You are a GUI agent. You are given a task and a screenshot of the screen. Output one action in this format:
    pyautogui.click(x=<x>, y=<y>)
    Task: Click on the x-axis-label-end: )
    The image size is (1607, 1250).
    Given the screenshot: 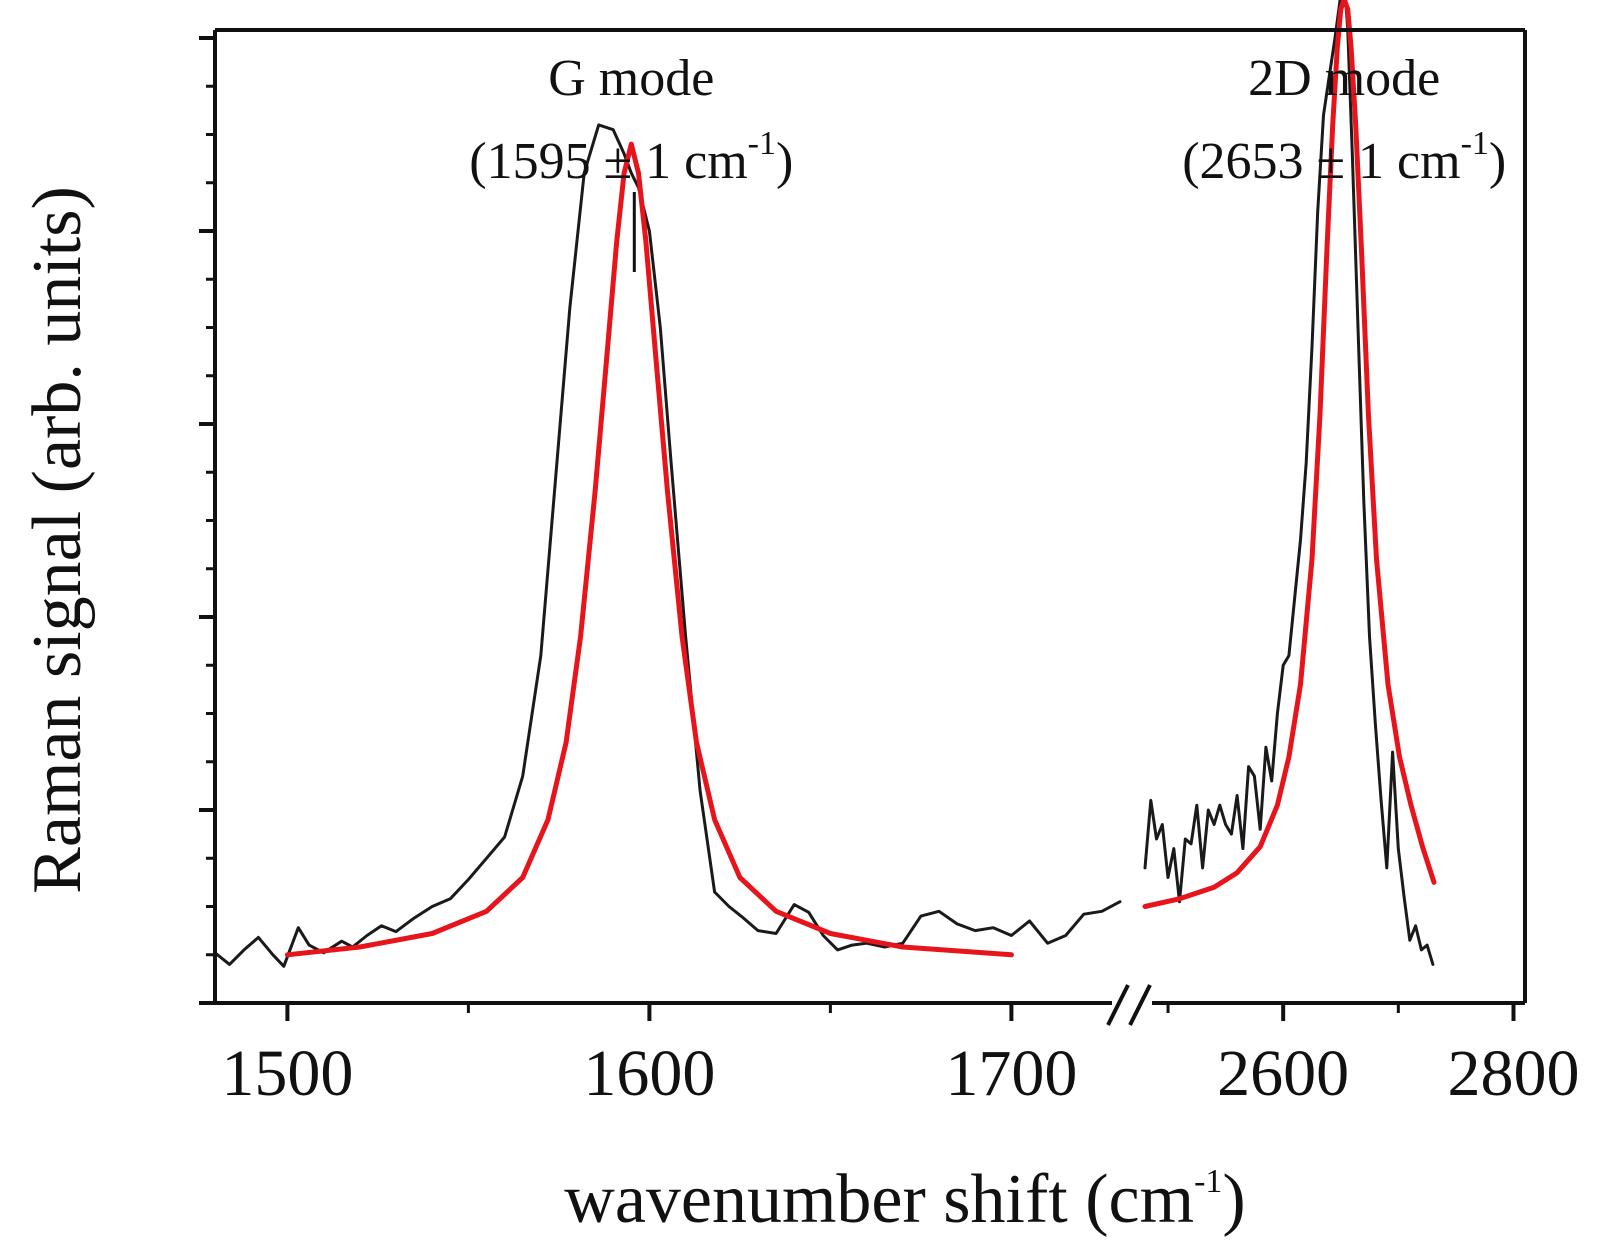 What is the action you would take?
    pyautogui.click(x=1233, y=1199)
    